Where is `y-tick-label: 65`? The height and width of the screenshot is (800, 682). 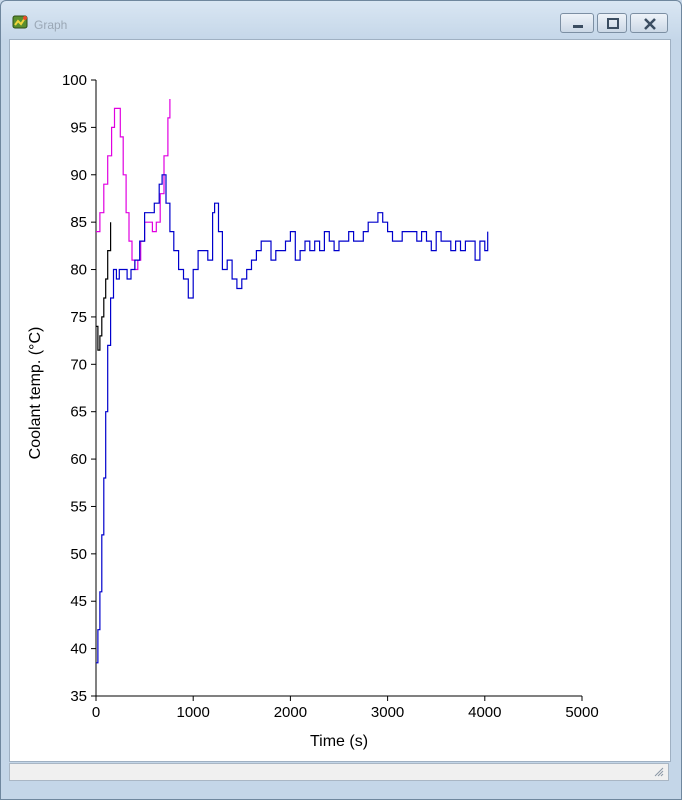
y-tick-label: 65 is located at coordinates (78, 412).